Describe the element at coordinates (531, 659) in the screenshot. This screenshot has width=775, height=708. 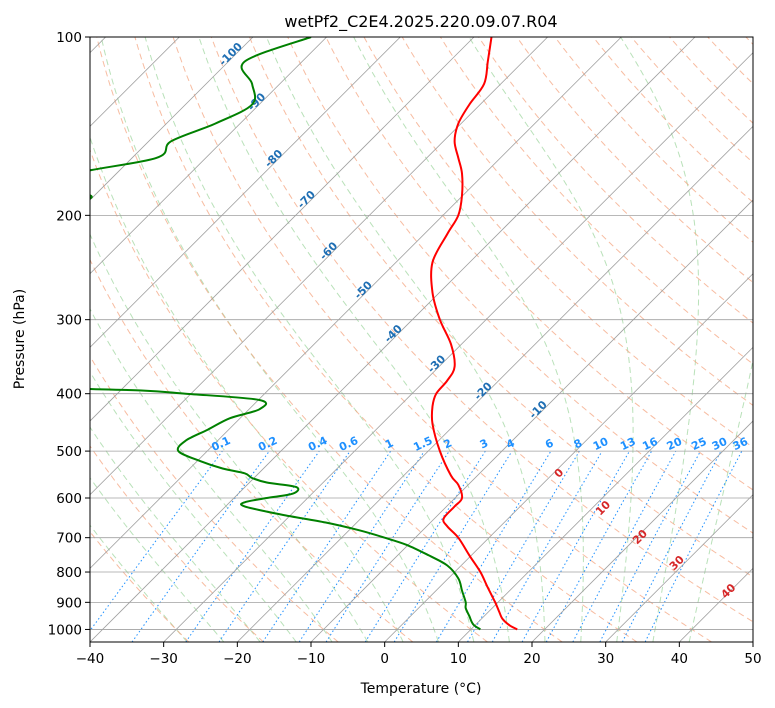
I see `x-tick-label: 20` at that location.